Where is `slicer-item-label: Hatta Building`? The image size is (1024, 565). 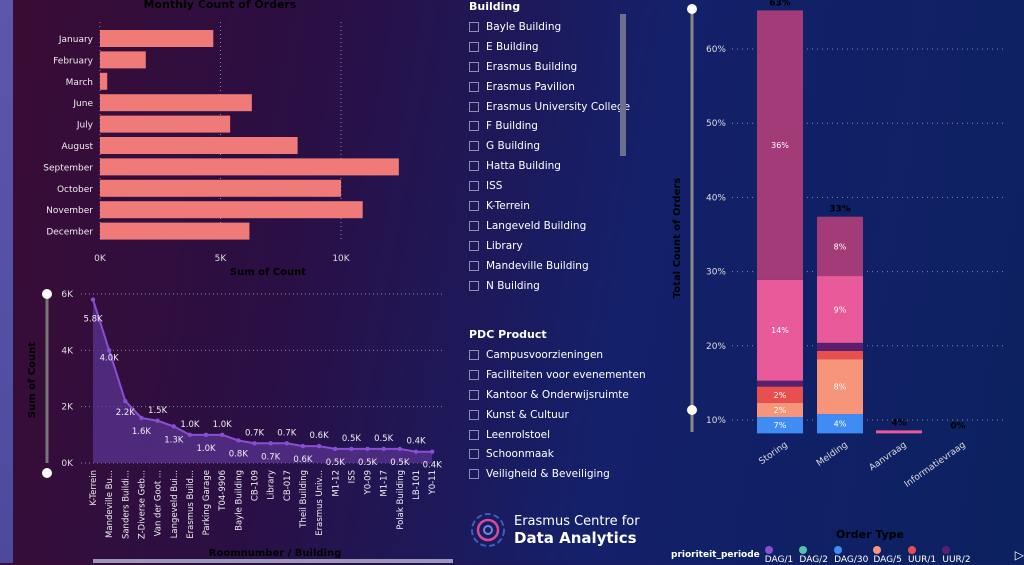
slicer-item-label: Hatta Building is located at coordinates (523, 166).